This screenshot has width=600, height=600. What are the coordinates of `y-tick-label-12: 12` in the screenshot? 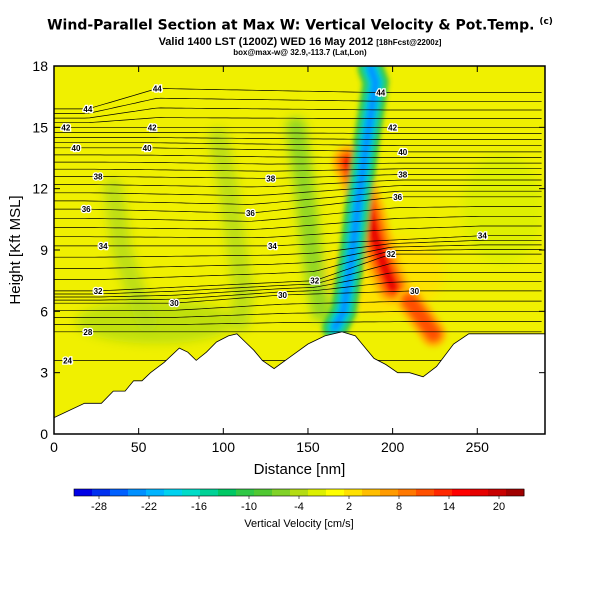 It's located at (40, 189).